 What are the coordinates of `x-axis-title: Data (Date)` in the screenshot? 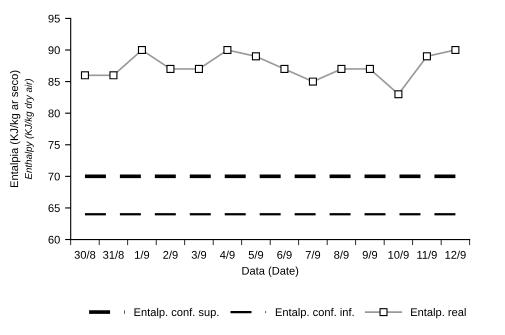 It's located at (270, 271).